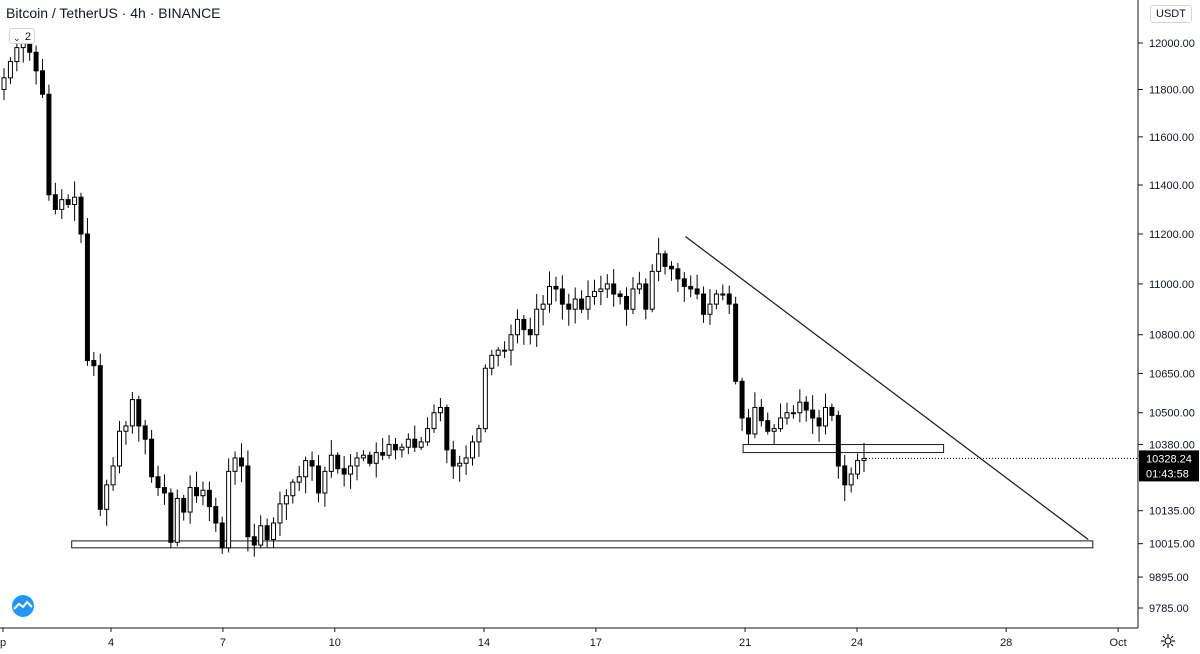 Image resolution: width=1200 pixels, height=654 pixels. I want to click on interval-label: 4h, so click(138, 13).